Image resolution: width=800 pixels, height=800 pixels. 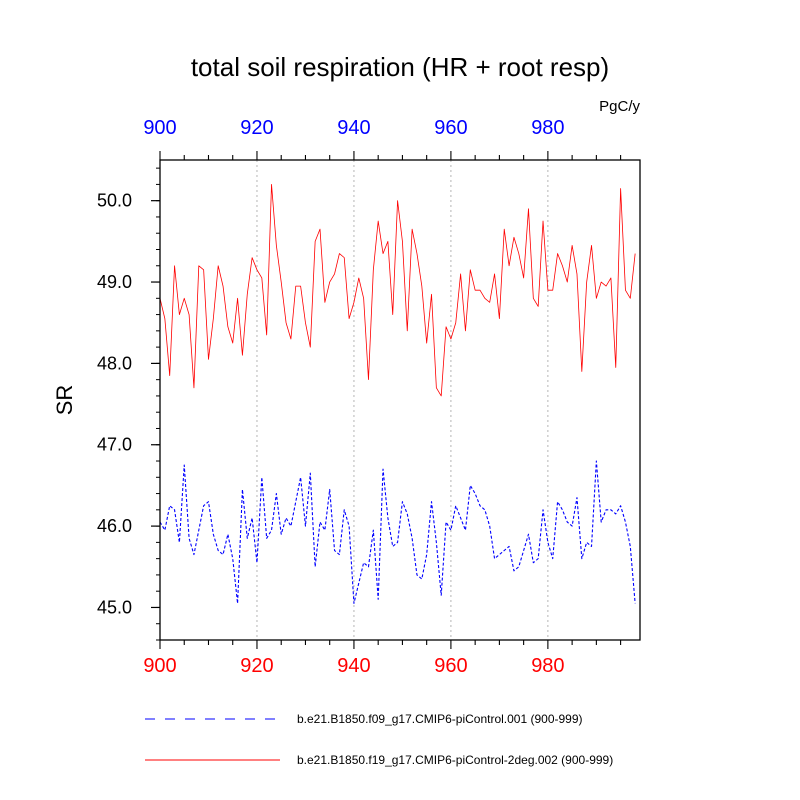 What do you see at coordinates (400, 67) in the screenshot?
I see `chart-title: total soil respiration (HR + root resp)` at bounding box center [400, 67].